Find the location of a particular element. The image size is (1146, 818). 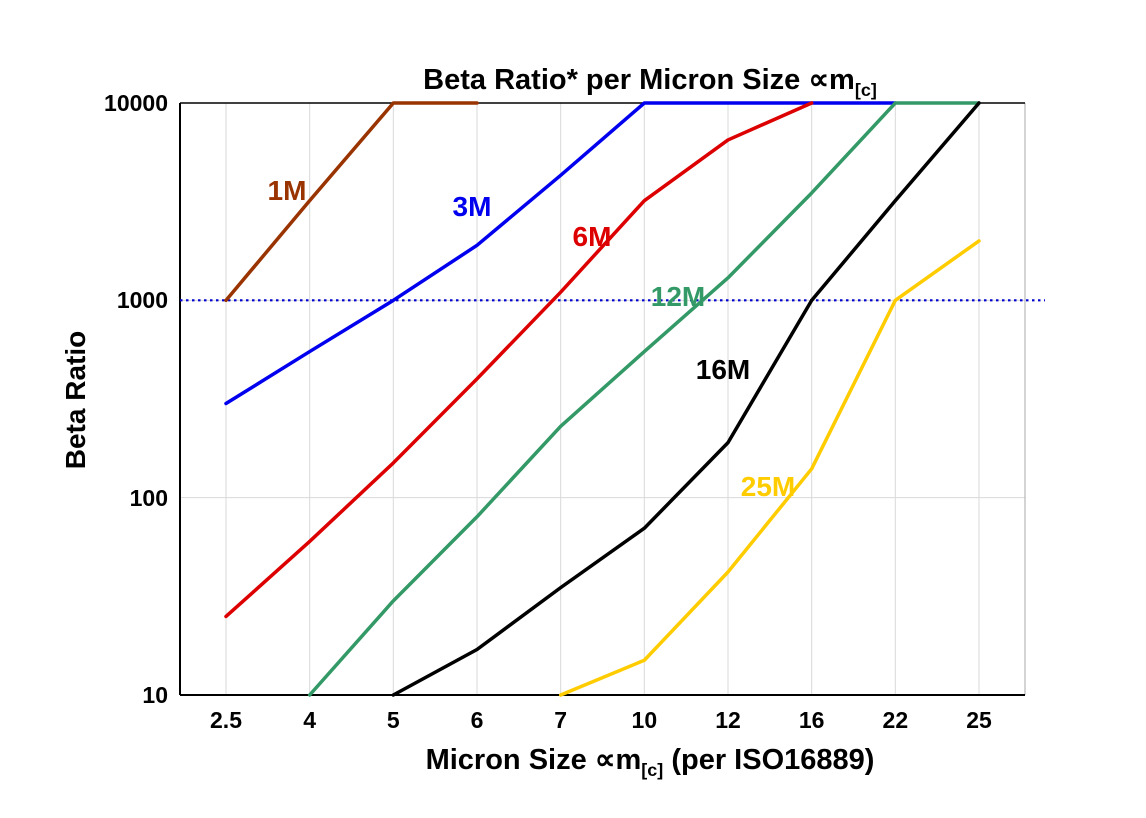

series-label-6m: 6M is located at coordinates (592, 236).